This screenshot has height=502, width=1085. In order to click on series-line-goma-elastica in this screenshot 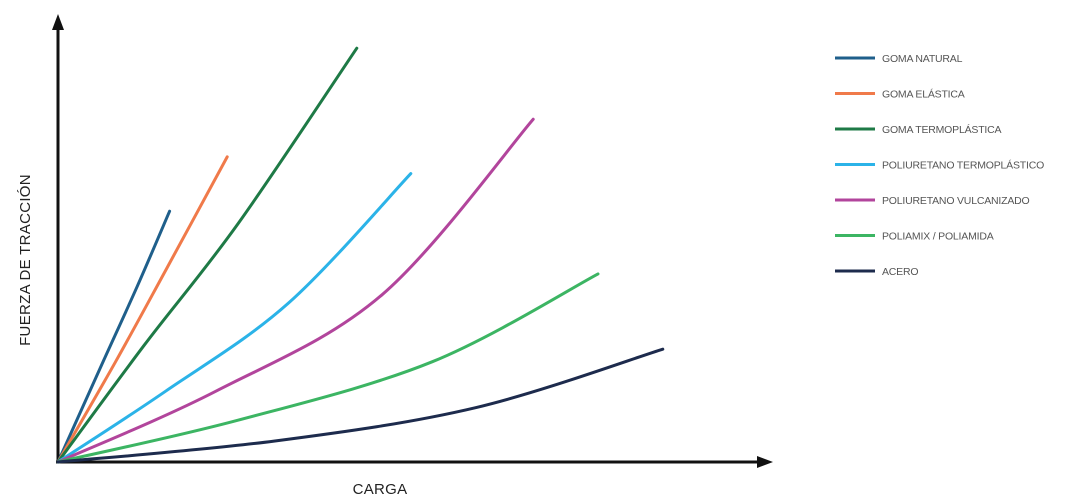, I will do `click(142, 309)`.